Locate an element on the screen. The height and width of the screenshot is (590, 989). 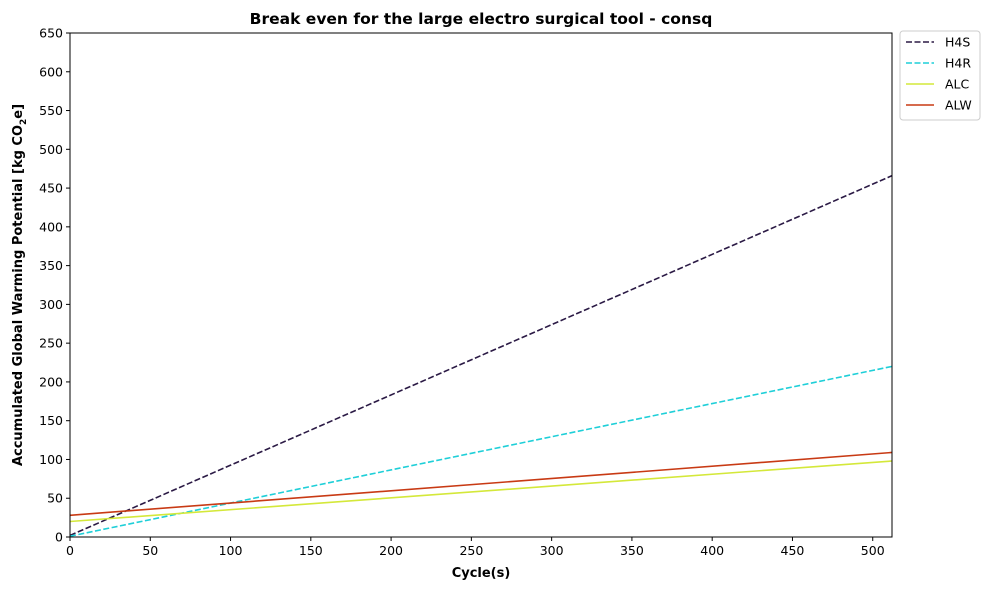
y-tick-label: 450 is located at coordinates (51, 188).